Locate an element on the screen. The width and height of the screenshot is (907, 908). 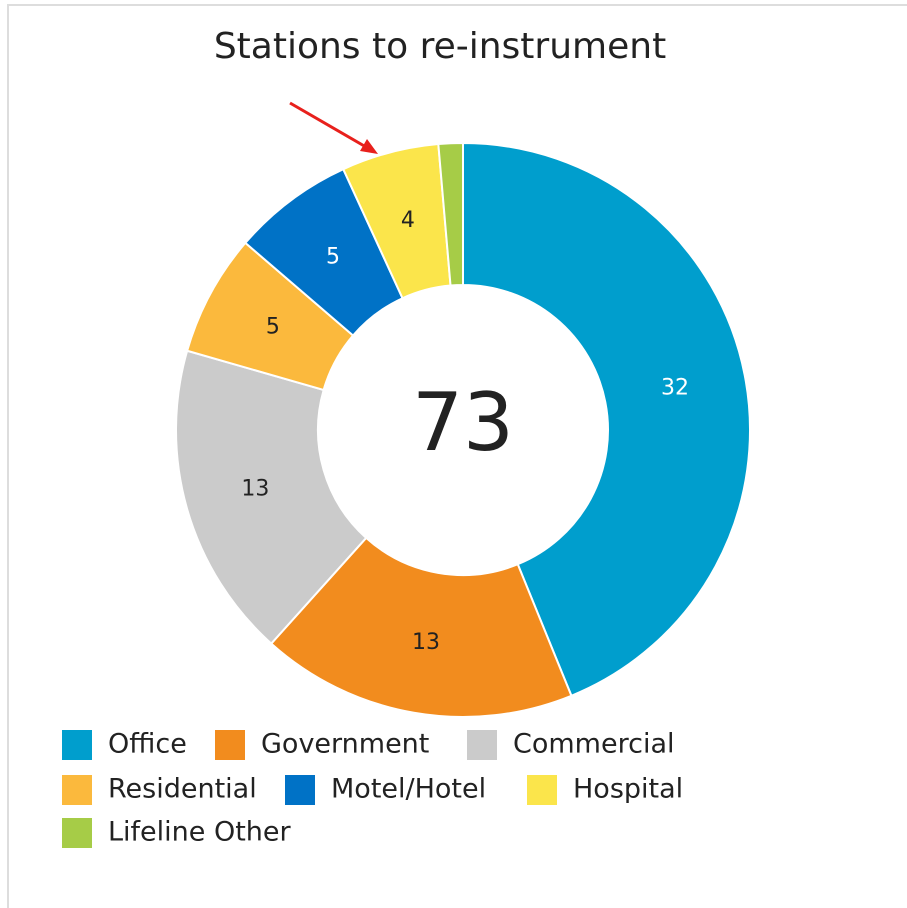
chart-title: Stations to re-instrument is located at coordinates (440, 46).